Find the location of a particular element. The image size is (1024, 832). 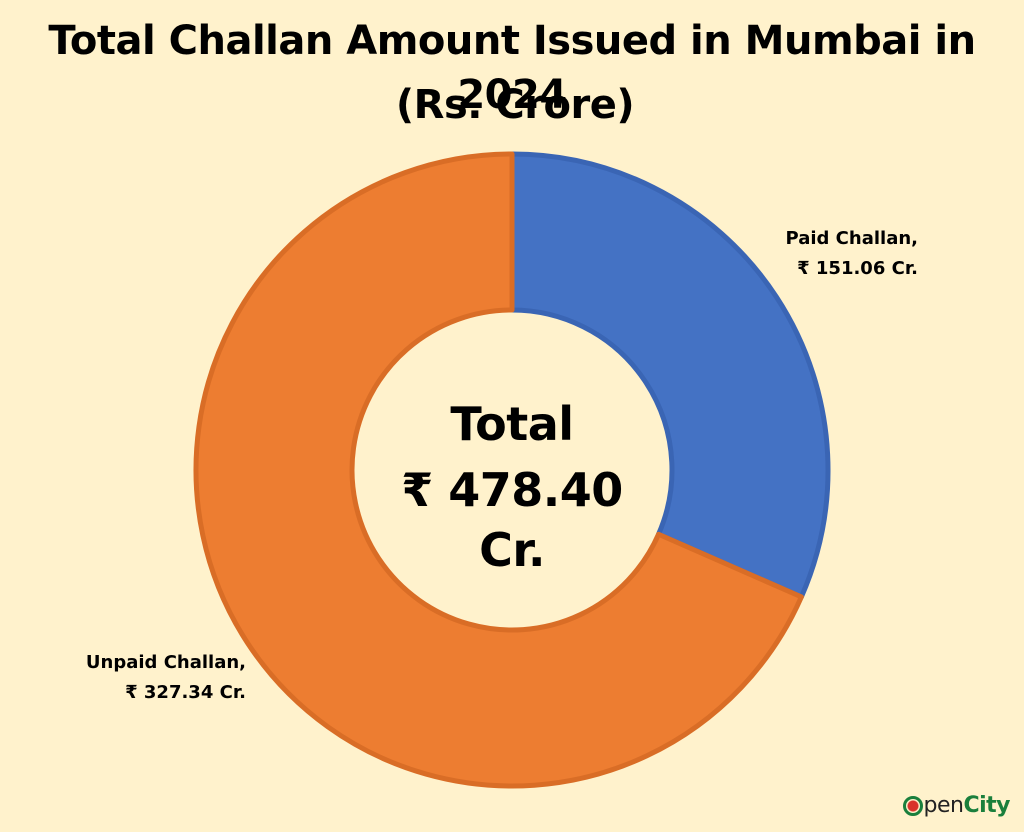

chart-subtitle: (Rs. Crore) is located at coordinates (515, 105).